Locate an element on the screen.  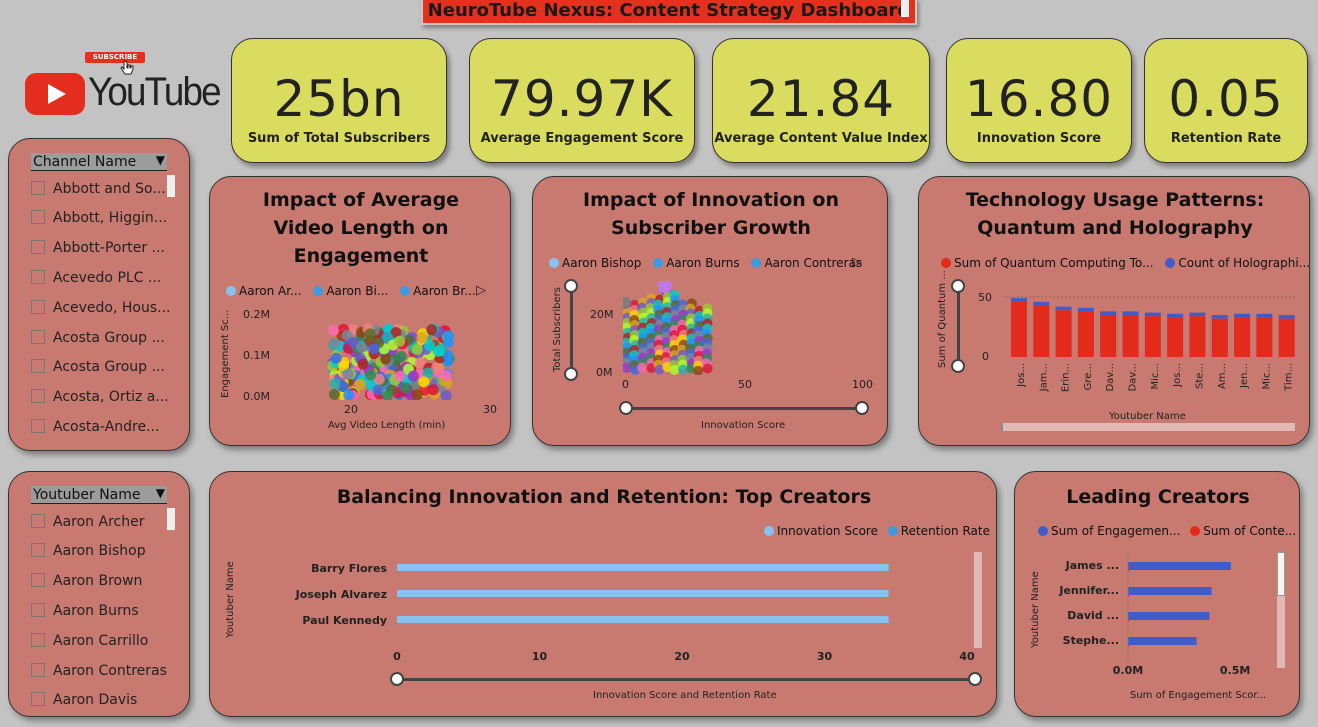
kpi-content-value-index: 21.84 Average Content Value Index is located at coordinates (821, 100).